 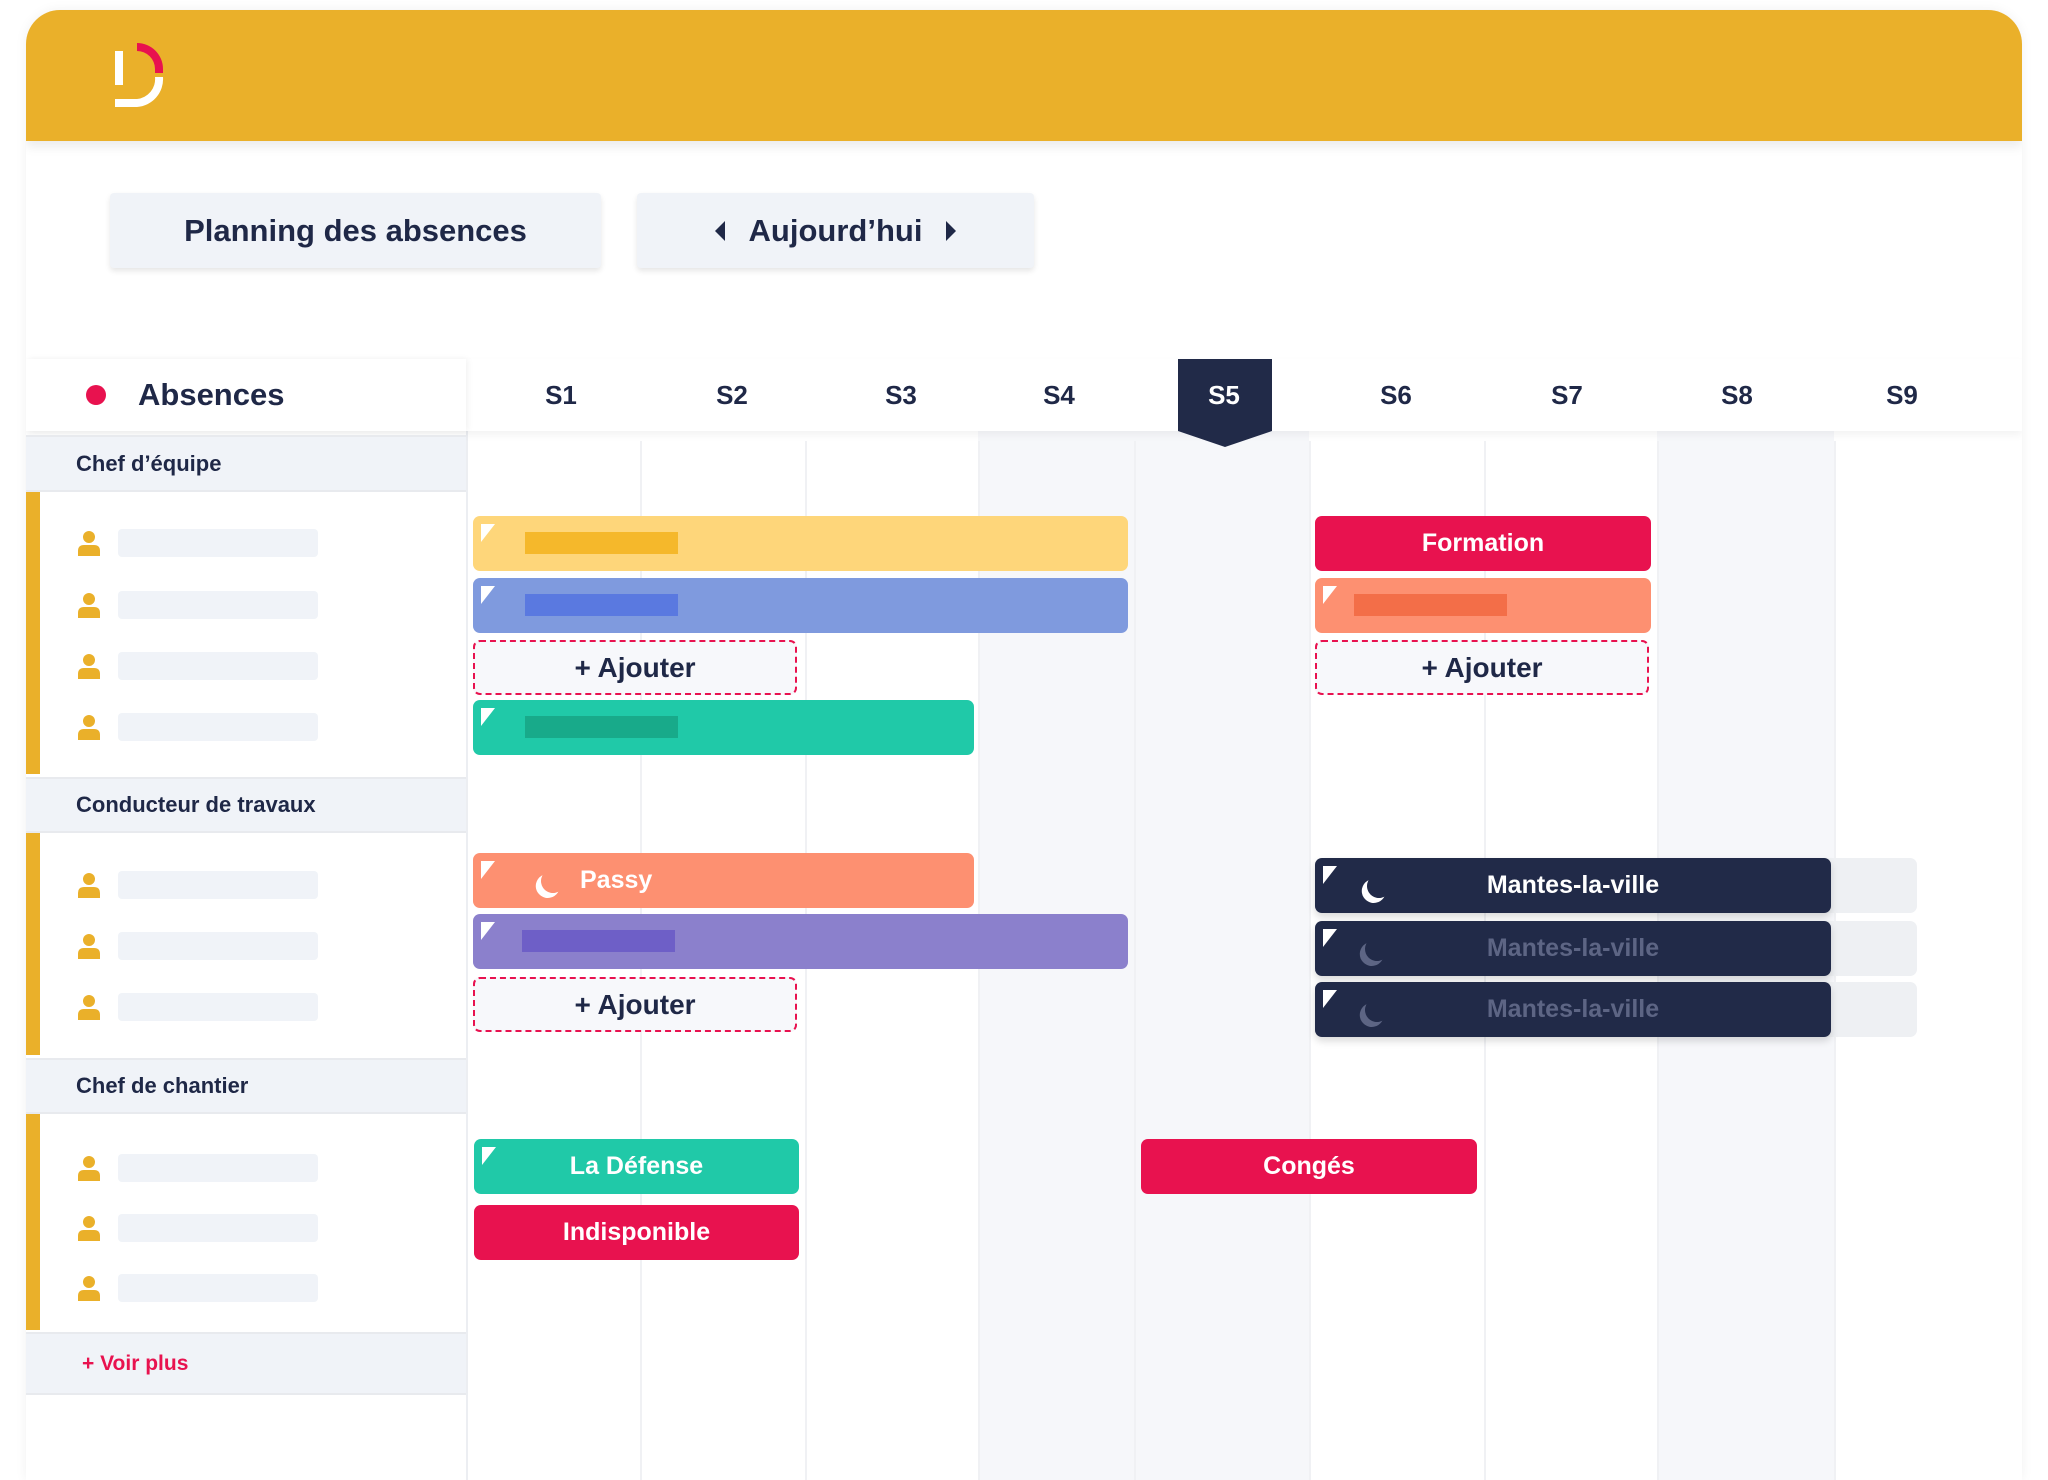 I want to click on table-header, so click(x=1024, y=395).